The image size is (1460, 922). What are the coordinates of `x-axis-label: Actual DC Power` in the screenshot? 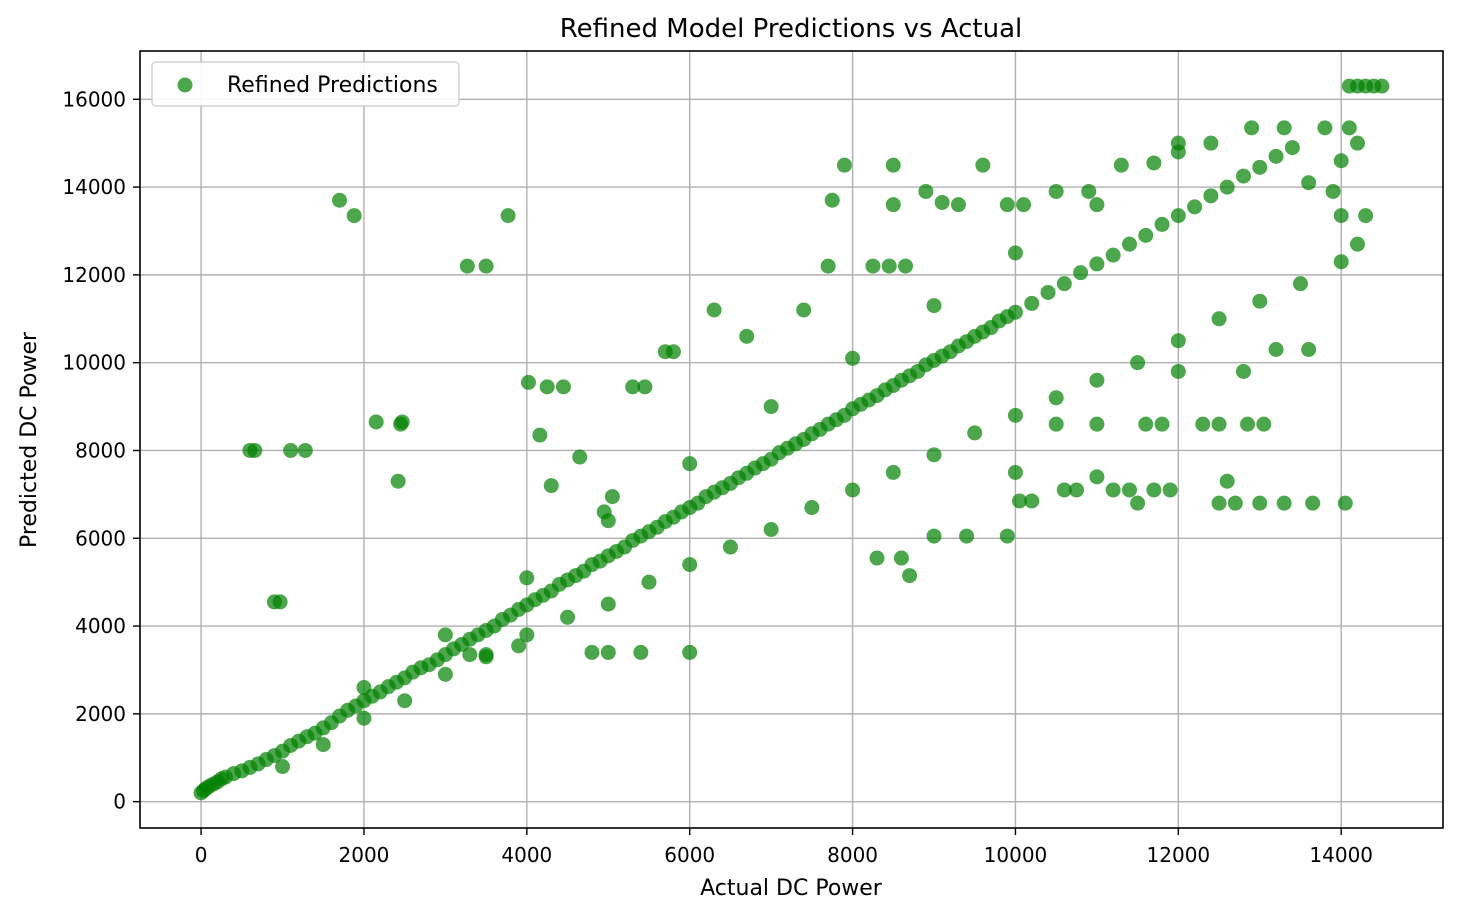 It's located at (791, 888).